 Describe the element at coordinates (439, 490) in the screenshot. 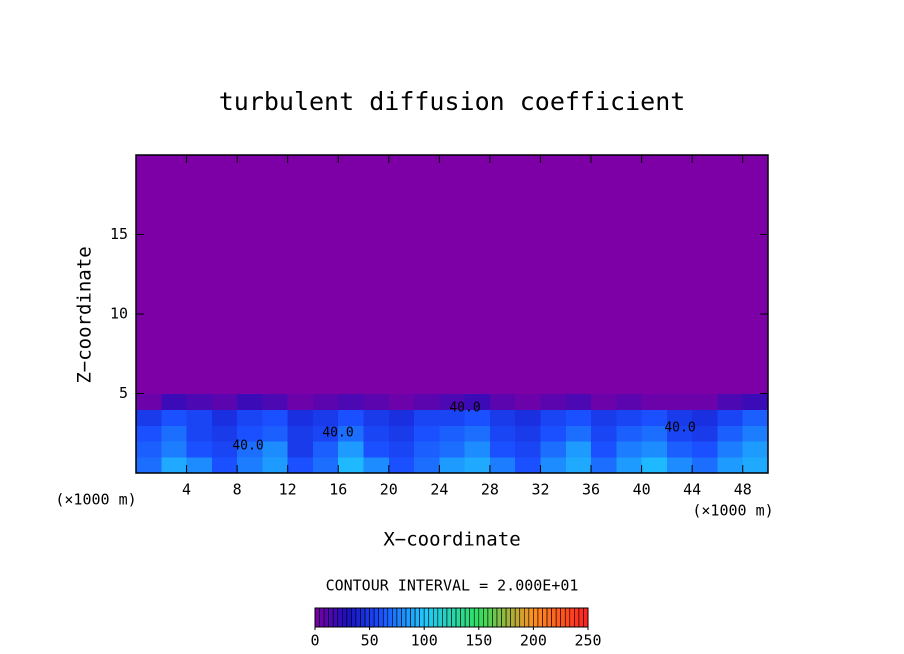

I see `x-tick-label: 24` at that location.